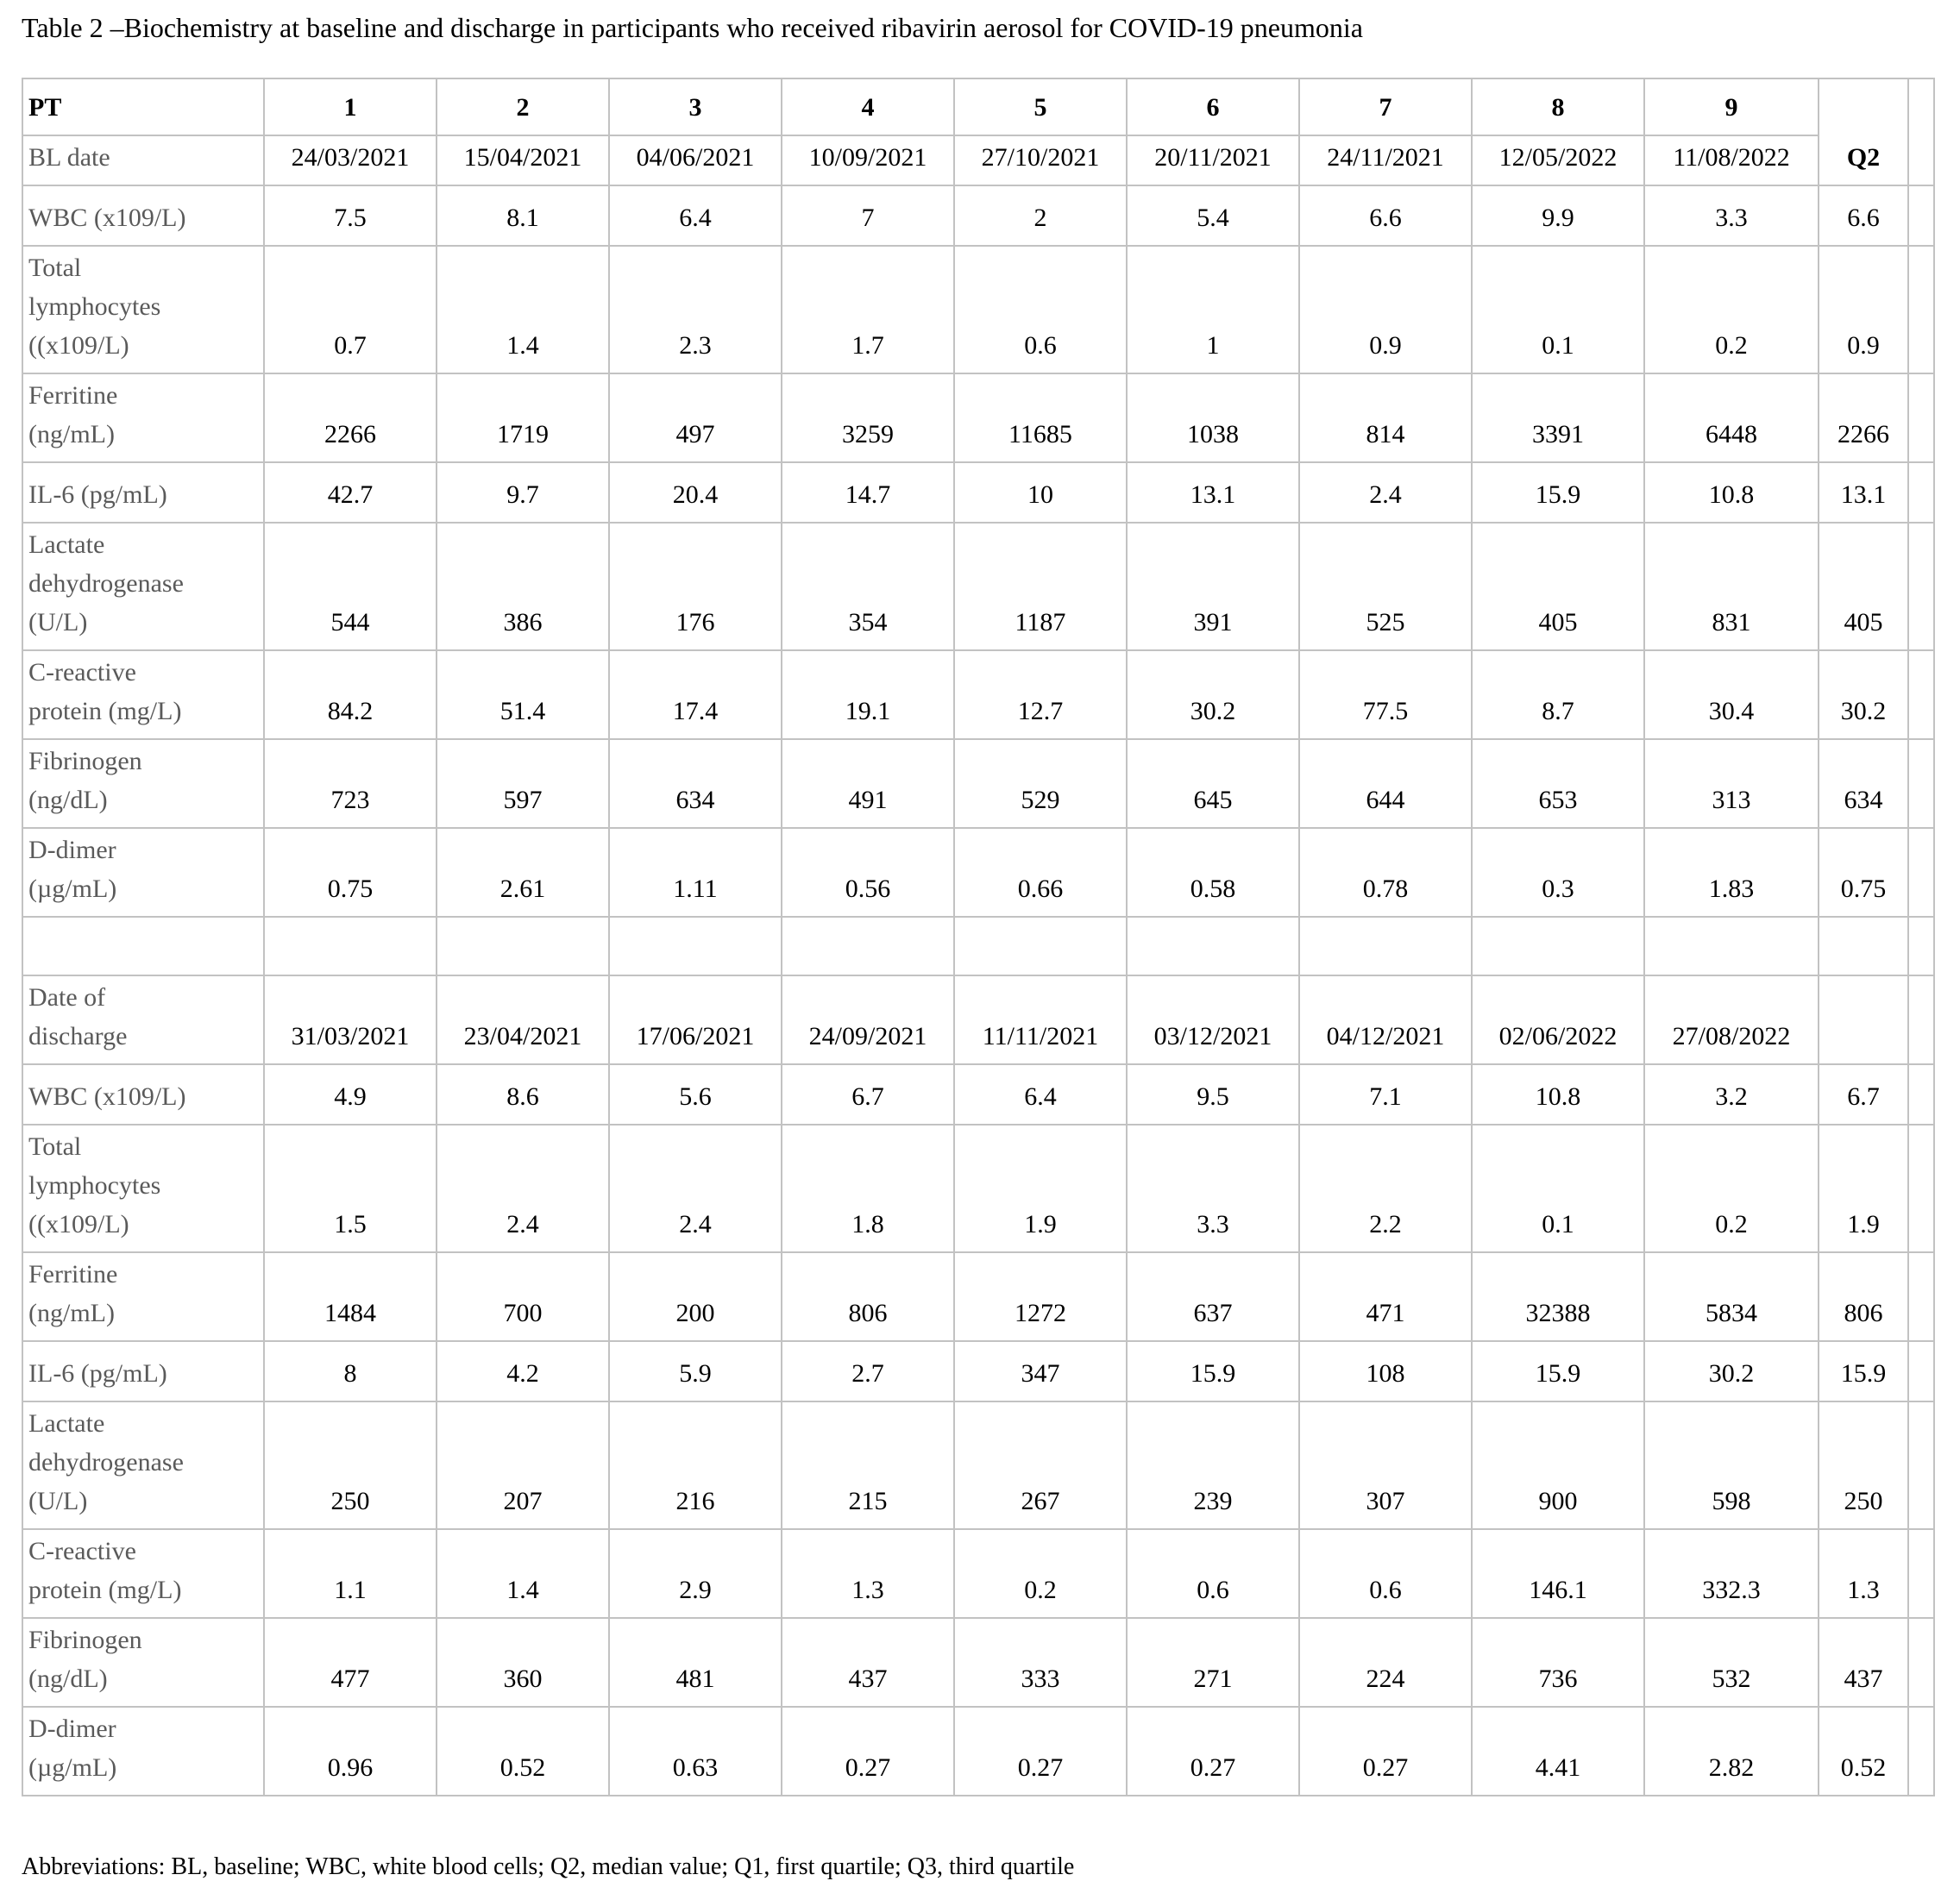  I want to click on section-spacer-row, so click(978, 946).